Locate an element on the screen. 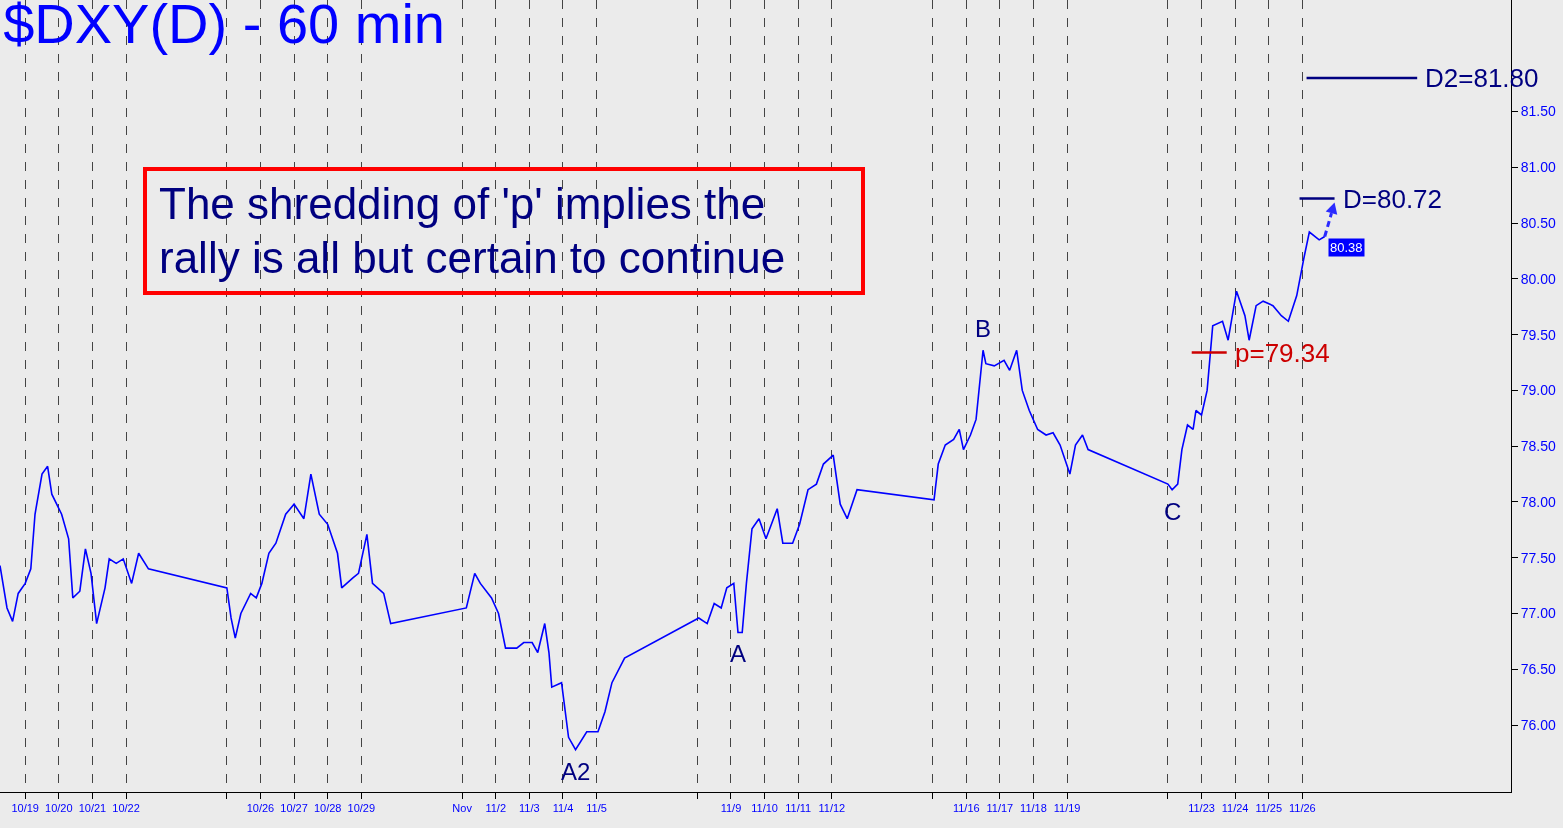 This screenshot has width=1563, height=828. x-tick-label: 11/23 is located at coordinates (1201, 808).